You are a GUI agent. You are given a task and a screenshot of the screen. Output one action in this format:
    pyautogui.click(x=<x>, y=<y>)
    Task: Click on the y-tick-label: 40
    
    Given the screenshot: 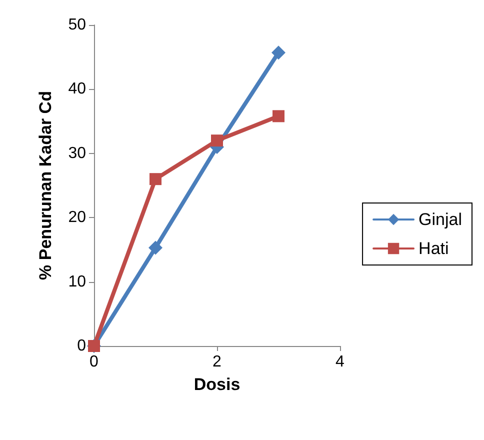 What is the action you would take?
    pyautogui.click(x=77, y=89)
    